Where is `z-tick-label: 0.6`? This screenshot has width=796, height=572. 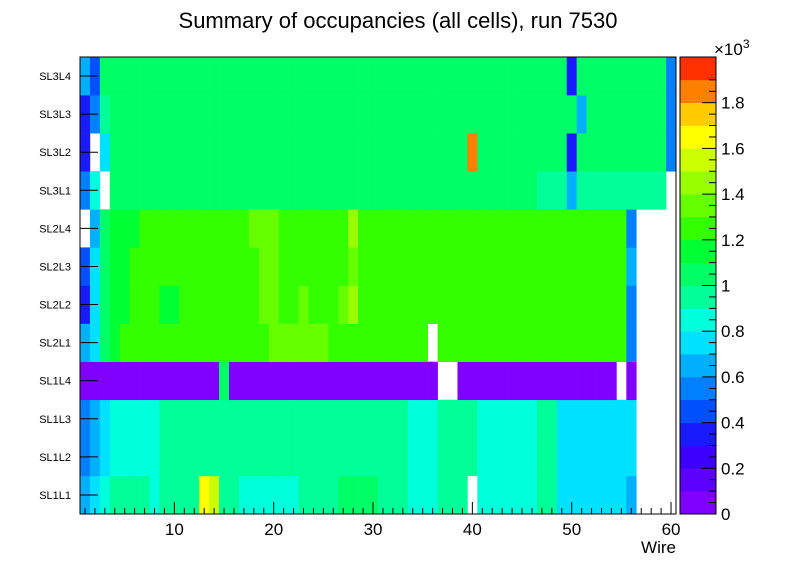
z-tick-label: 0.6 is located at coordinates (733, 377).